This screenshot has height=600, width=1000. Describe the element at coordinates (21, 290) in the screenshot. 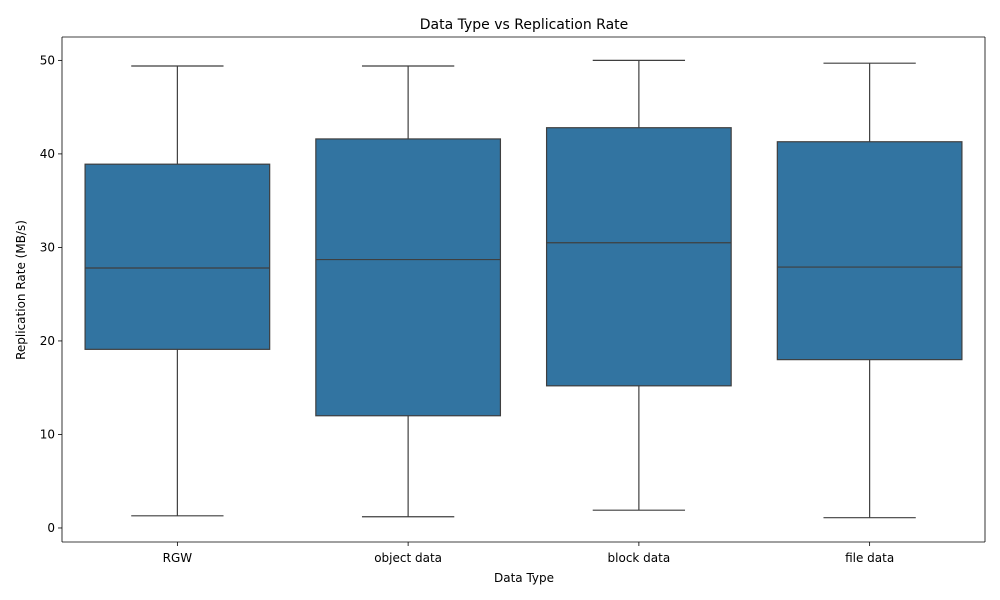

I see `y-axis-title: Replication Rate (MB/s)` at that location.